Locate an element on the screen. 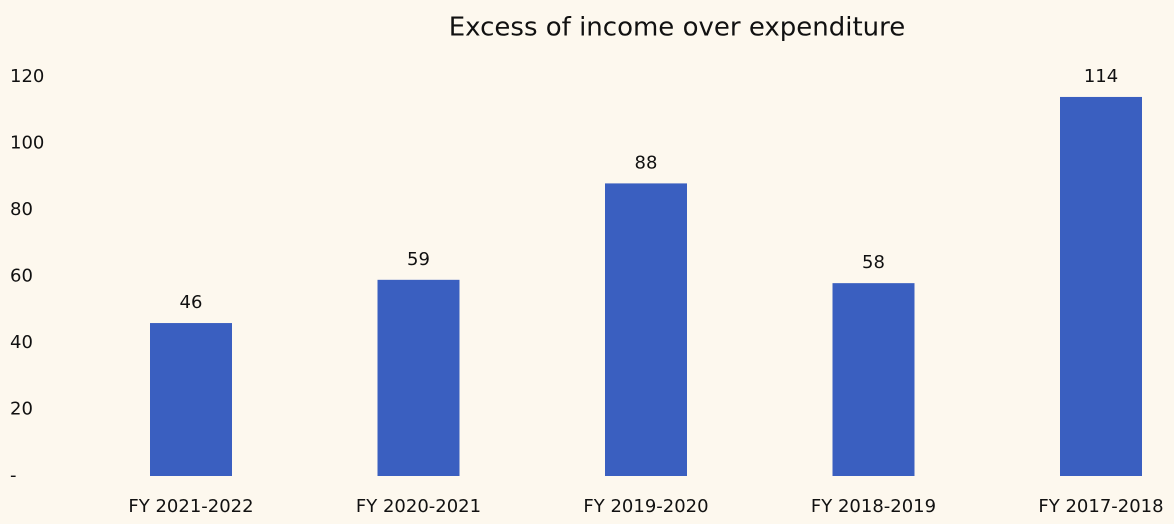  y-tick-label: 80 is located at coordinates (21, 209).